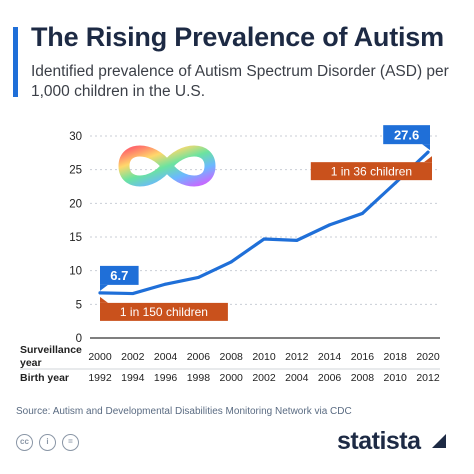 The height and width of the screenshot is (474, 474). I want to click on birth-year-tick-label: 2010, so click(396, 378).